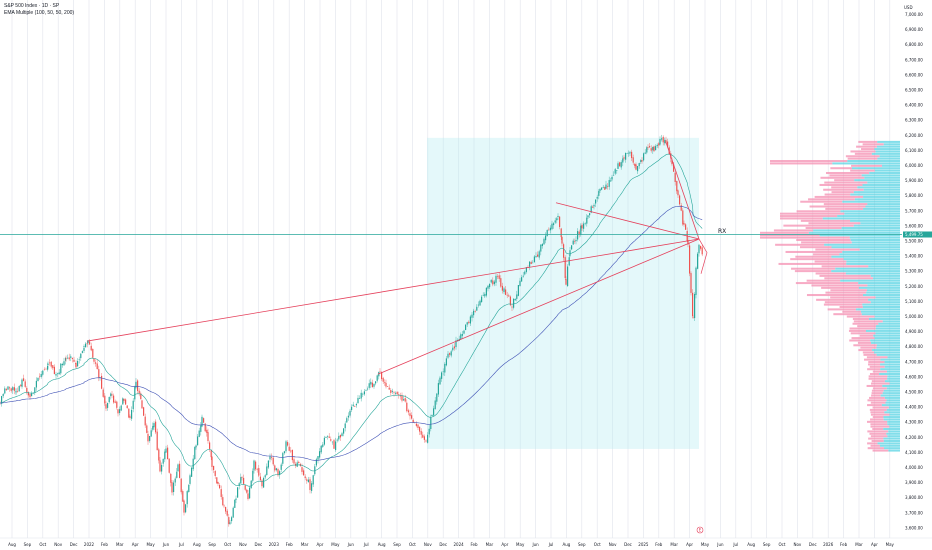 The height and width of the screenshot is (550, 932). Describe the element at coordinates (914, 482) in the screenshot. I see `price-tick-label: 3,900.00` at that location.